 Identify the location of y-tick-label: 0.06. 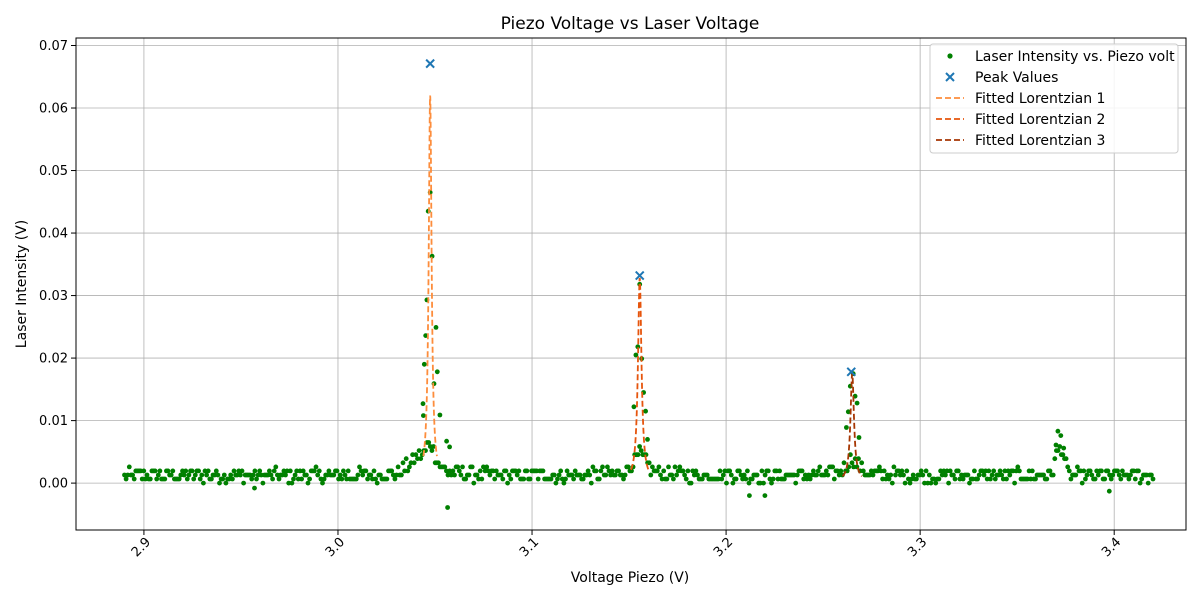
(53, 109).